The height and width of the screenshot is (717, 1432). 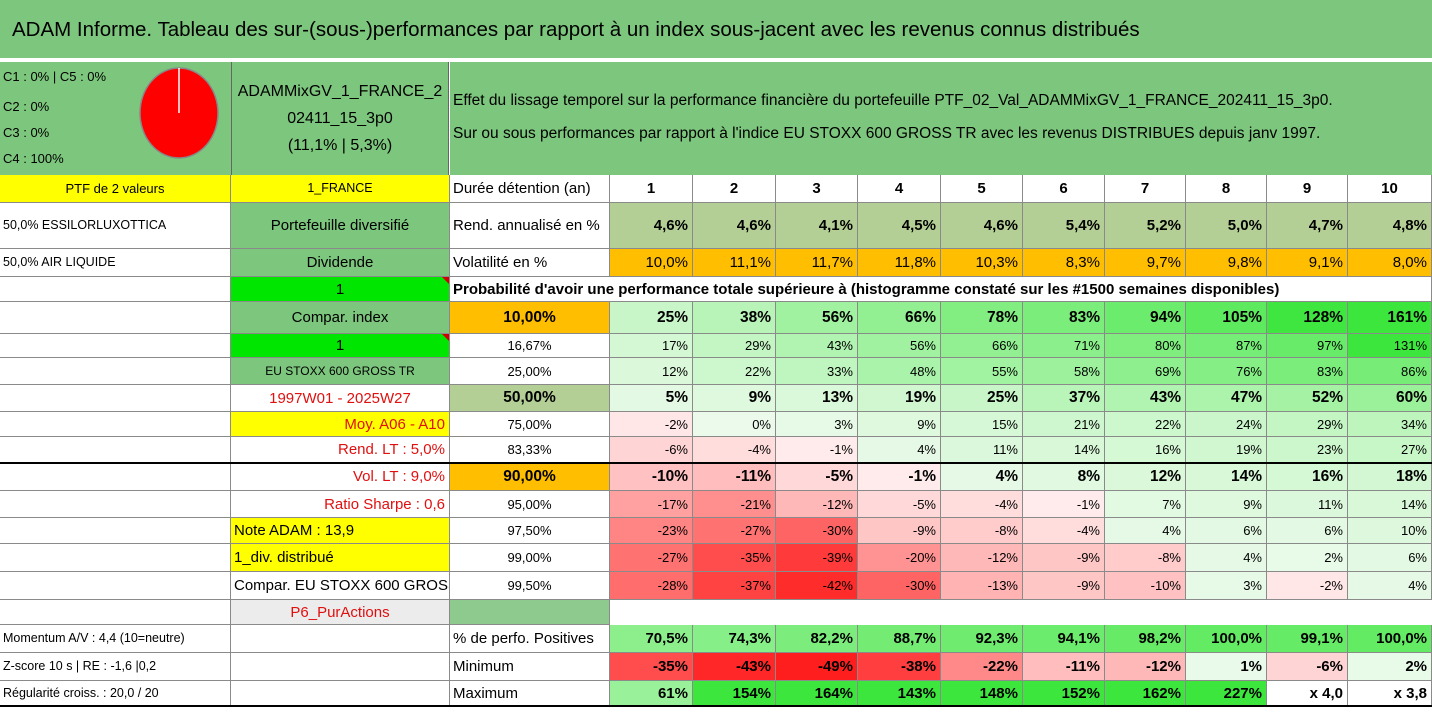 I want to click on probability-value: -9%, so click(x=899, y=531).